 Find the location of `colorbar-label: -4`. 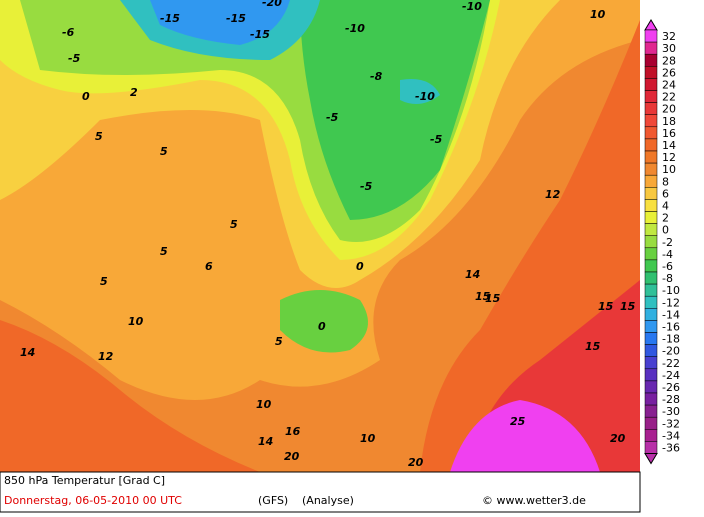

colorbar-label: -4 is located at coordinates (667, 254).